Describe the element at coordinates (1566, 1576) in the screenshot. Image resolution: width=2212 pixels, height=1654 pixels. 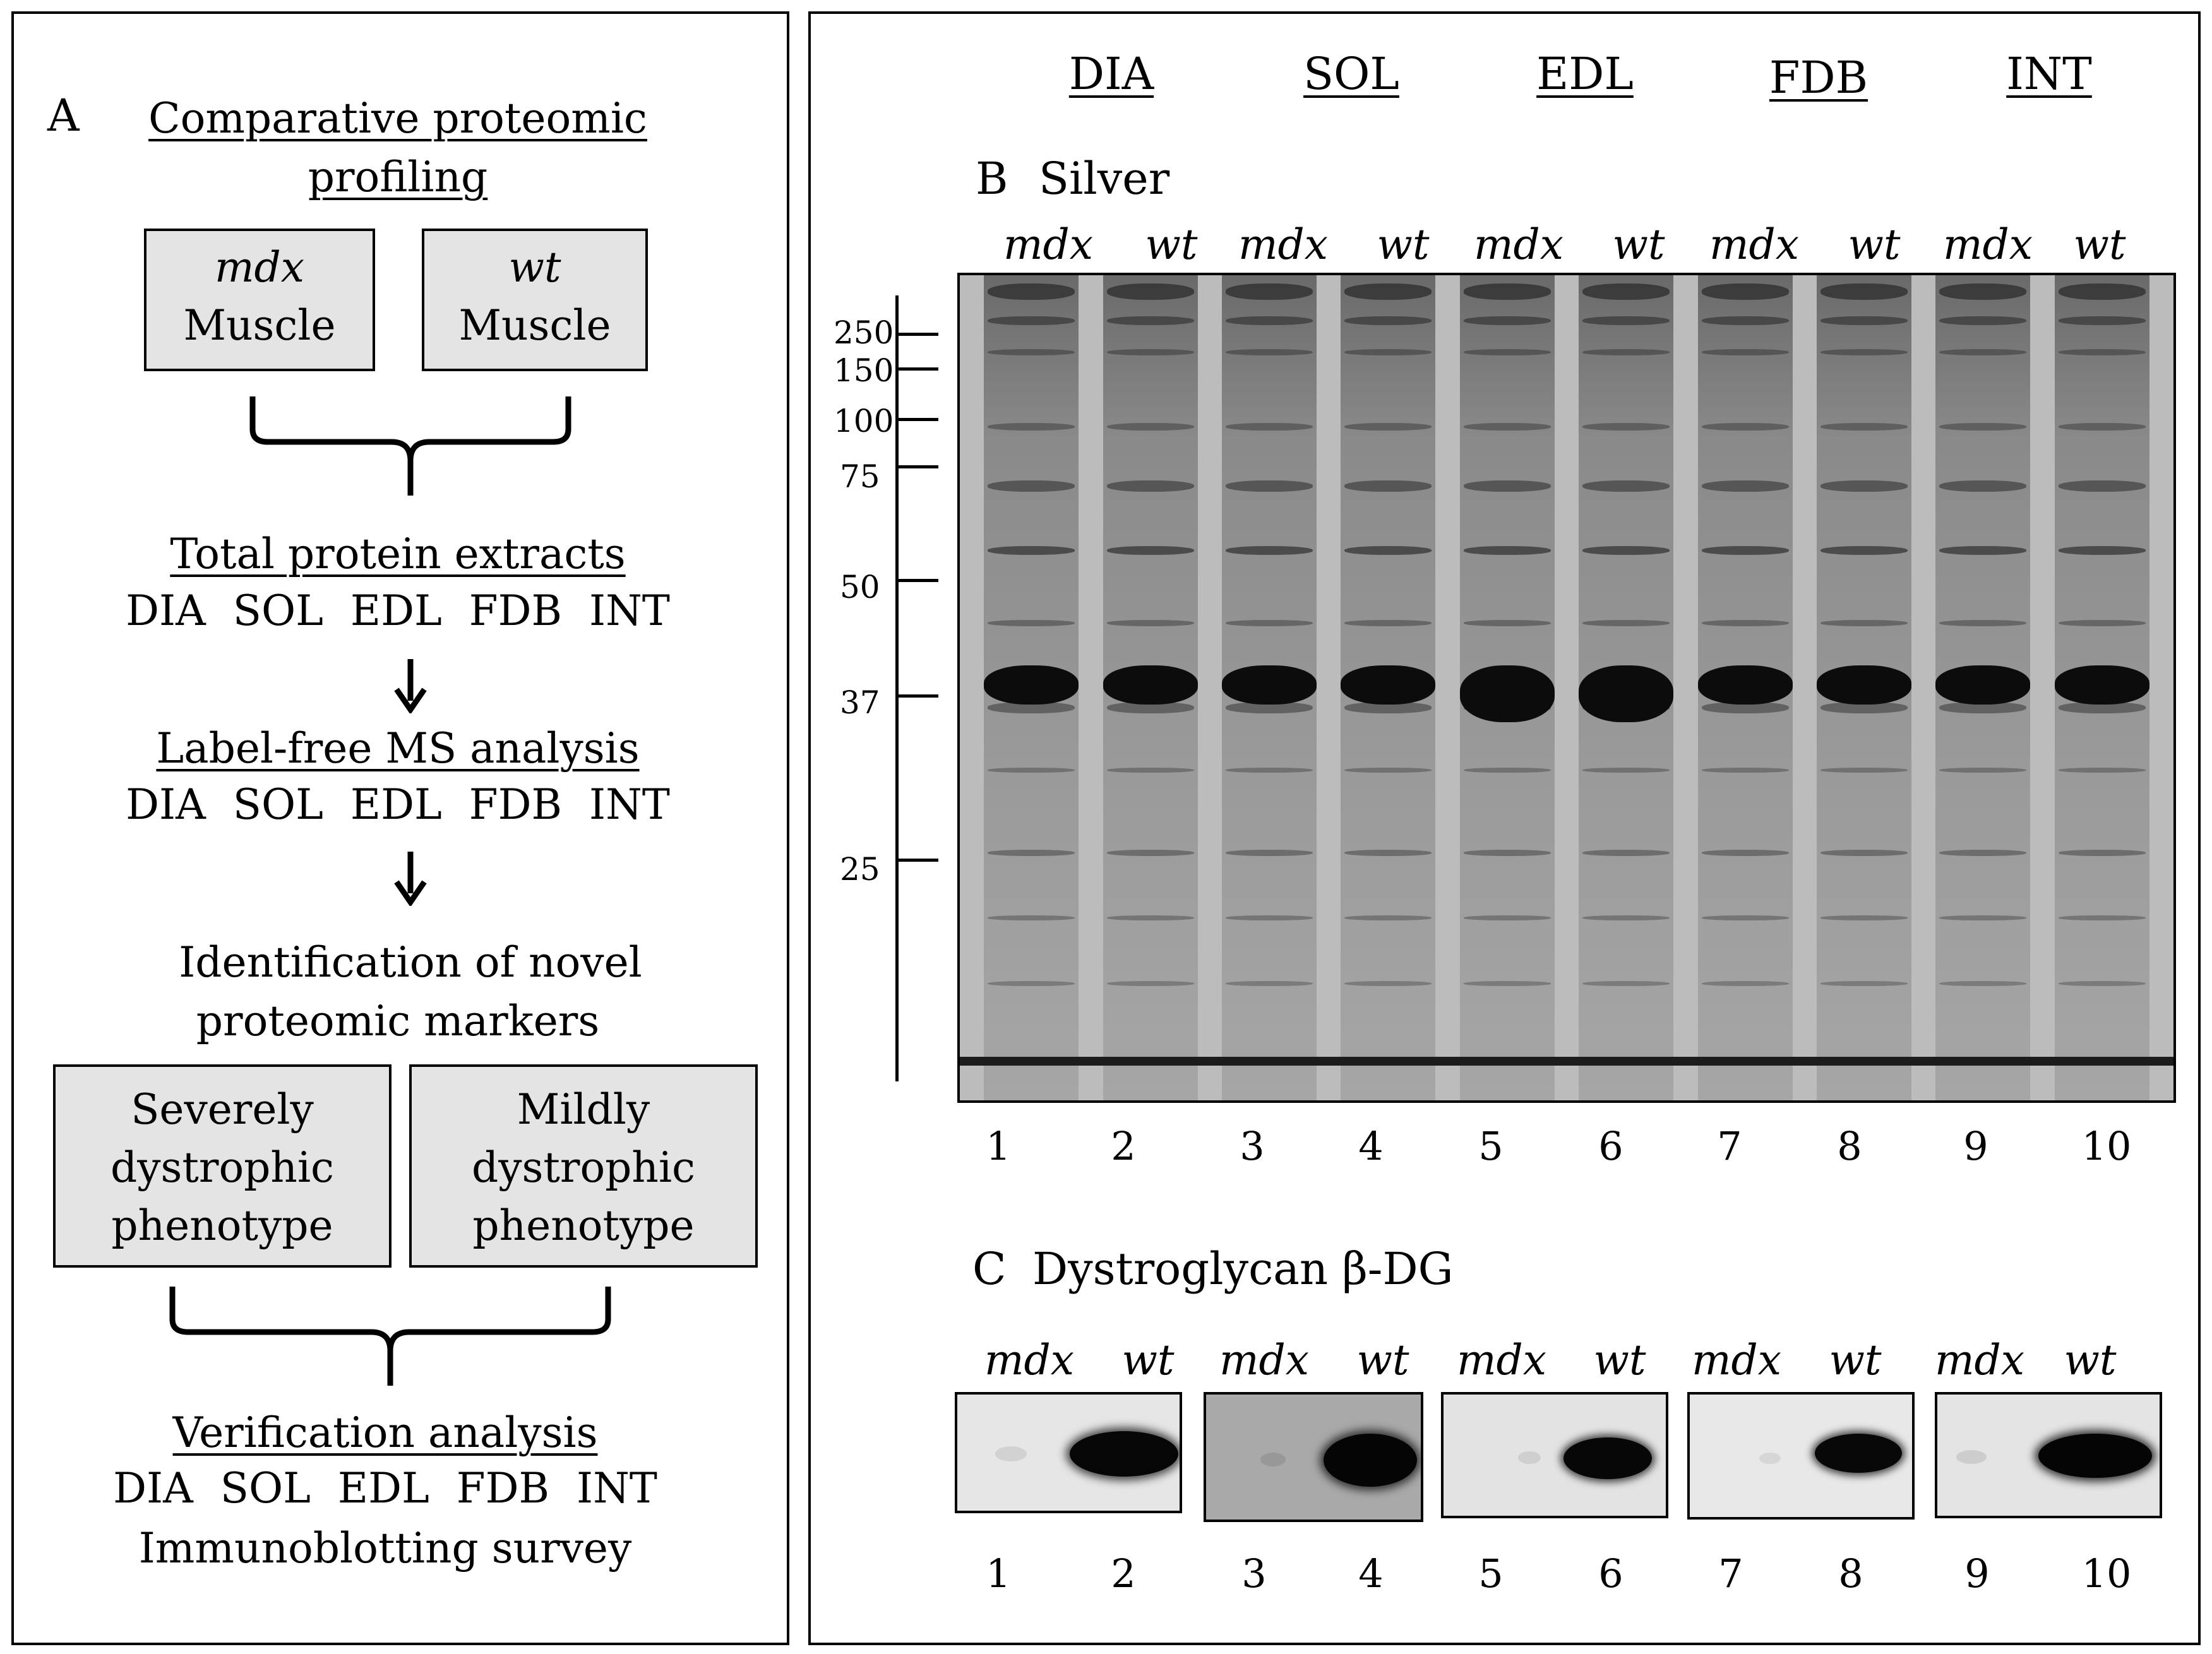
I see `panel-c-lane-numbers: 1 2 3 4 5 6 7 8 9 10` at that location.